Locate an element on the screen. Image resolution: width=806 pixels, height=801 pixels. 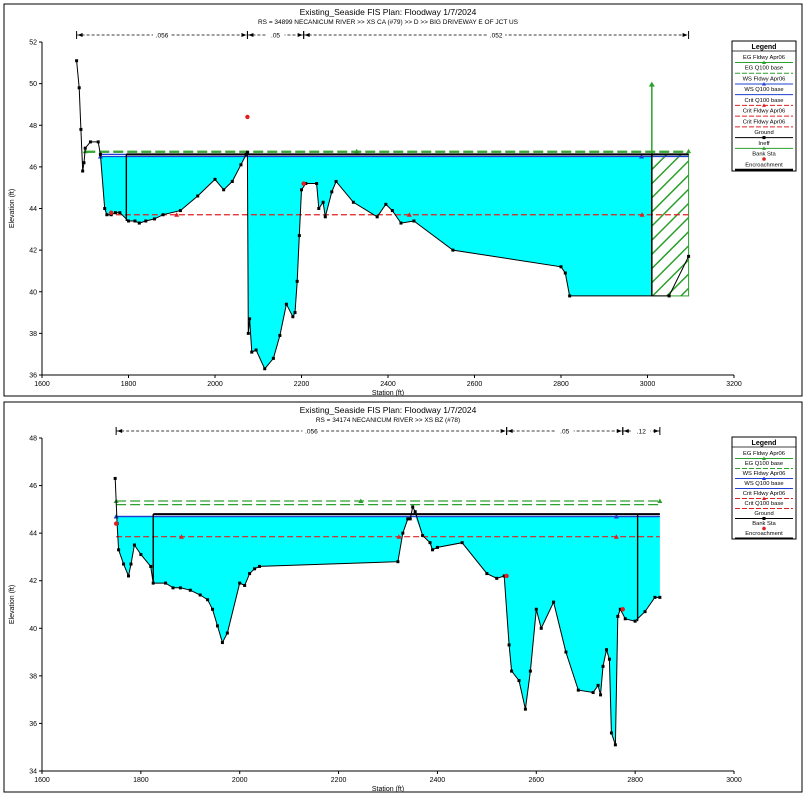
y-tick-label: 42 is located at coordinates (33, 581).